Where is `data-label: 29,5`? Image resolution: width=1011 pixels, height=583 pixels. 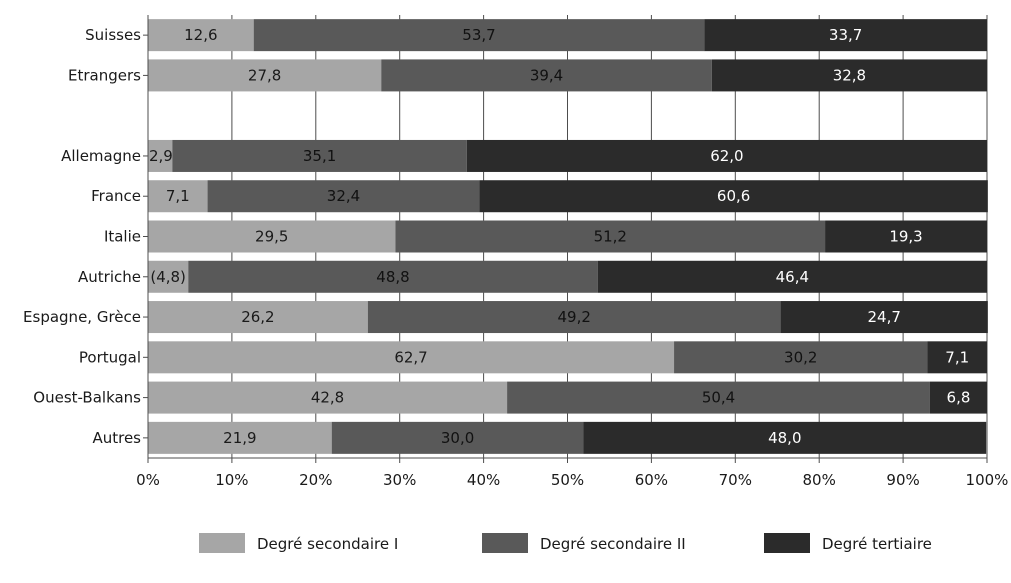
data-label: 29,5 is located at coordinates (271, 237).